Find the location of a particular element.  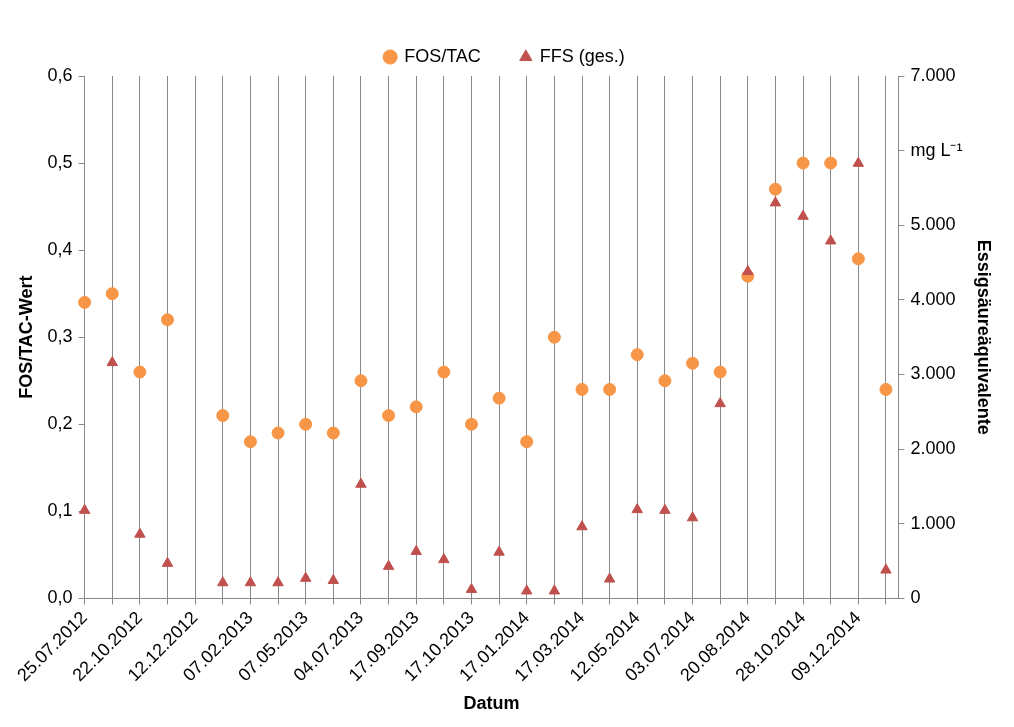

y2-tick-label: 0 is located at coordinates (915, 597).